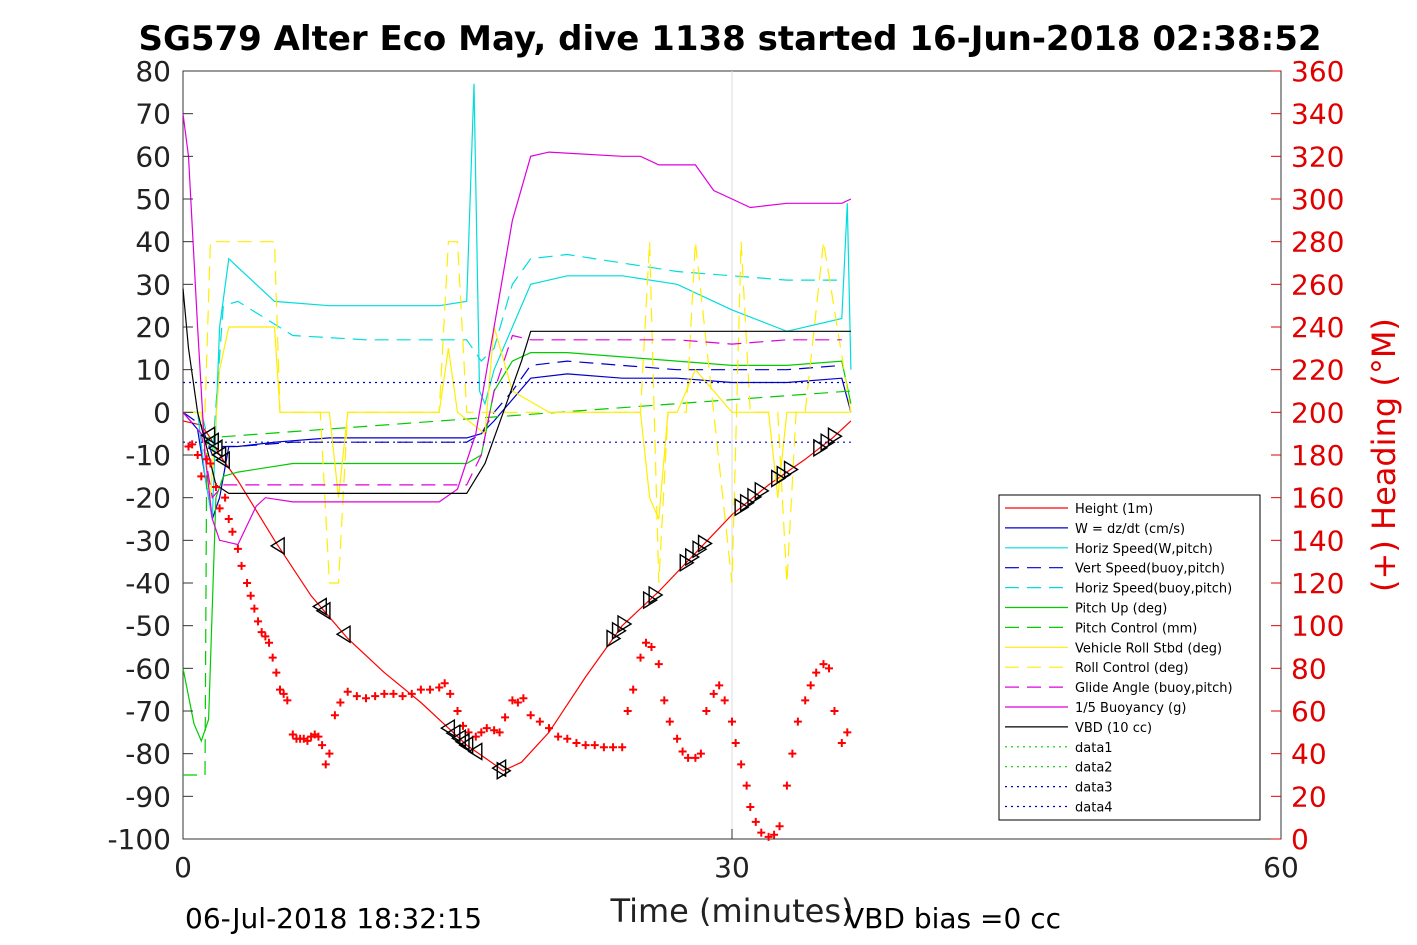 This screenshot has height=945, width=1417. I want to click on y-tick-label-left: 40, so click(153, 242).